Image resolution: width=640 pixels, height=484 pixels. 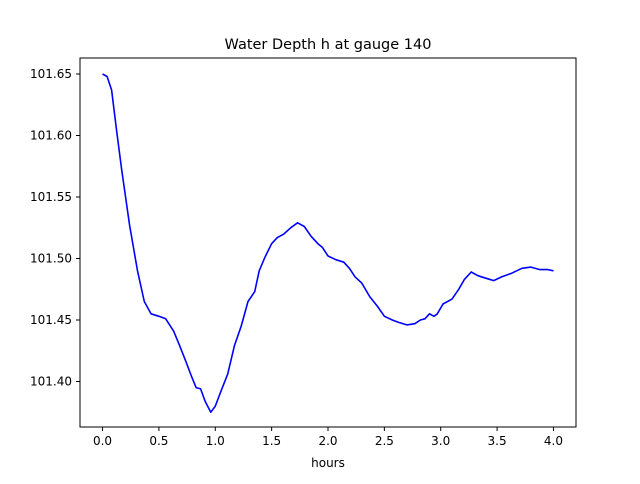 I want to click on x-tick-label: 1.5, so click(x=271, y=441).